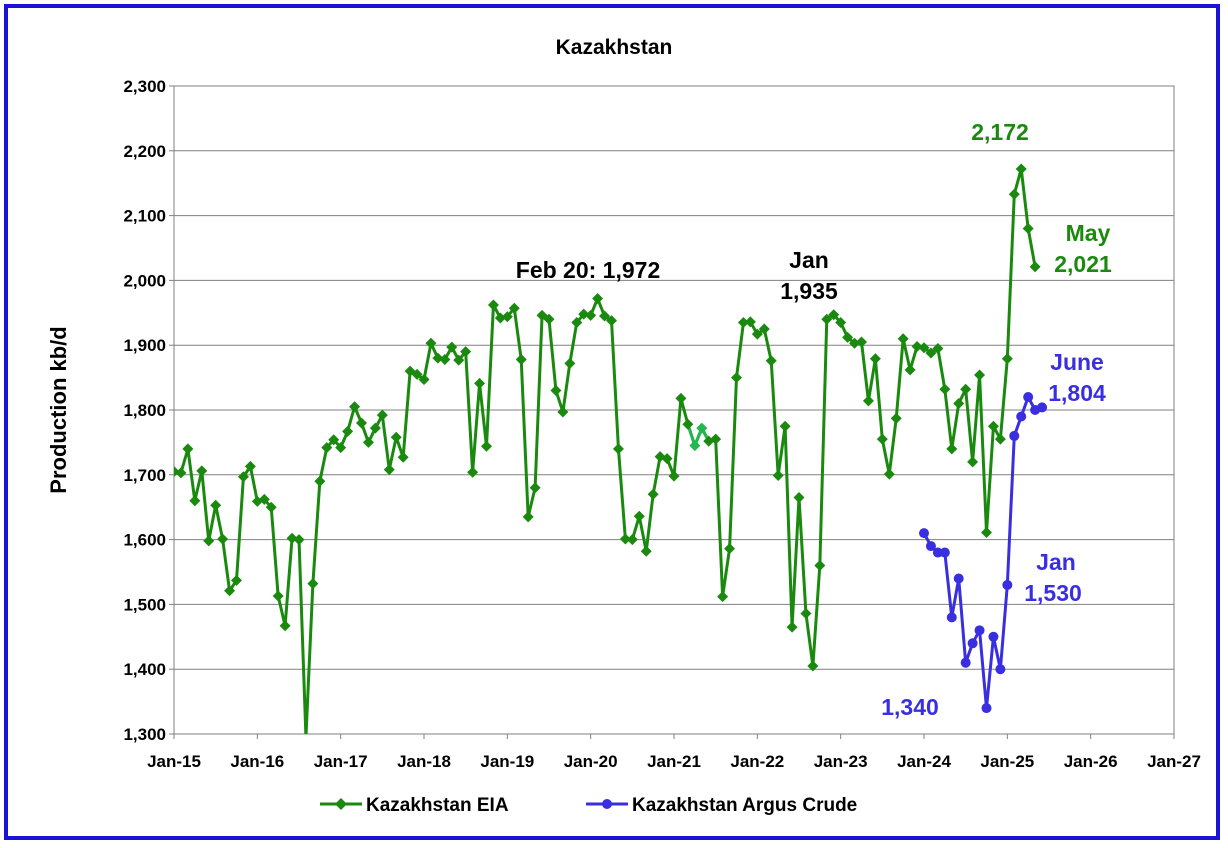 The width and height of the screenshot is (1228, 848). I want to click on annotation-may-label: May, so click(1088, 233).